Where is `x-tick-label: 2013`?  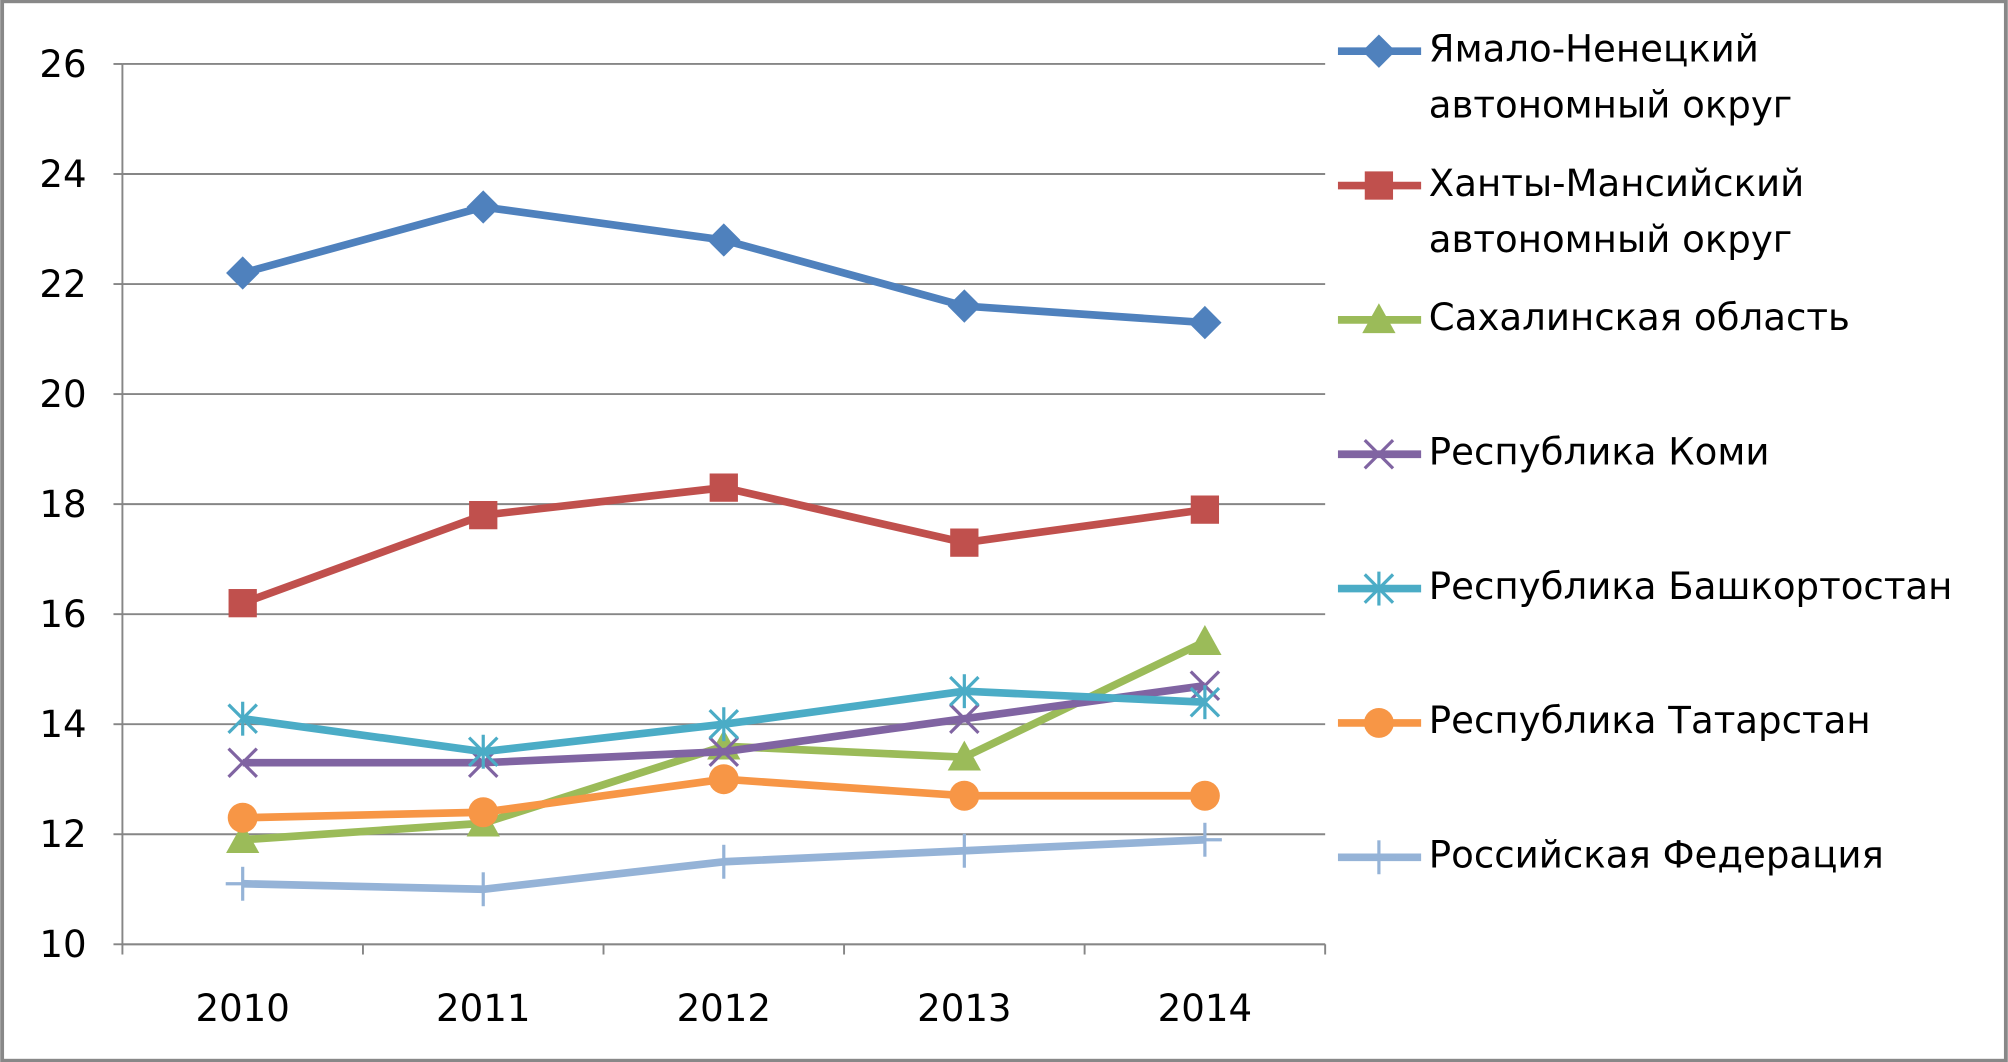 x-tick-label: 2013 is located at coordinates (964, 1008).